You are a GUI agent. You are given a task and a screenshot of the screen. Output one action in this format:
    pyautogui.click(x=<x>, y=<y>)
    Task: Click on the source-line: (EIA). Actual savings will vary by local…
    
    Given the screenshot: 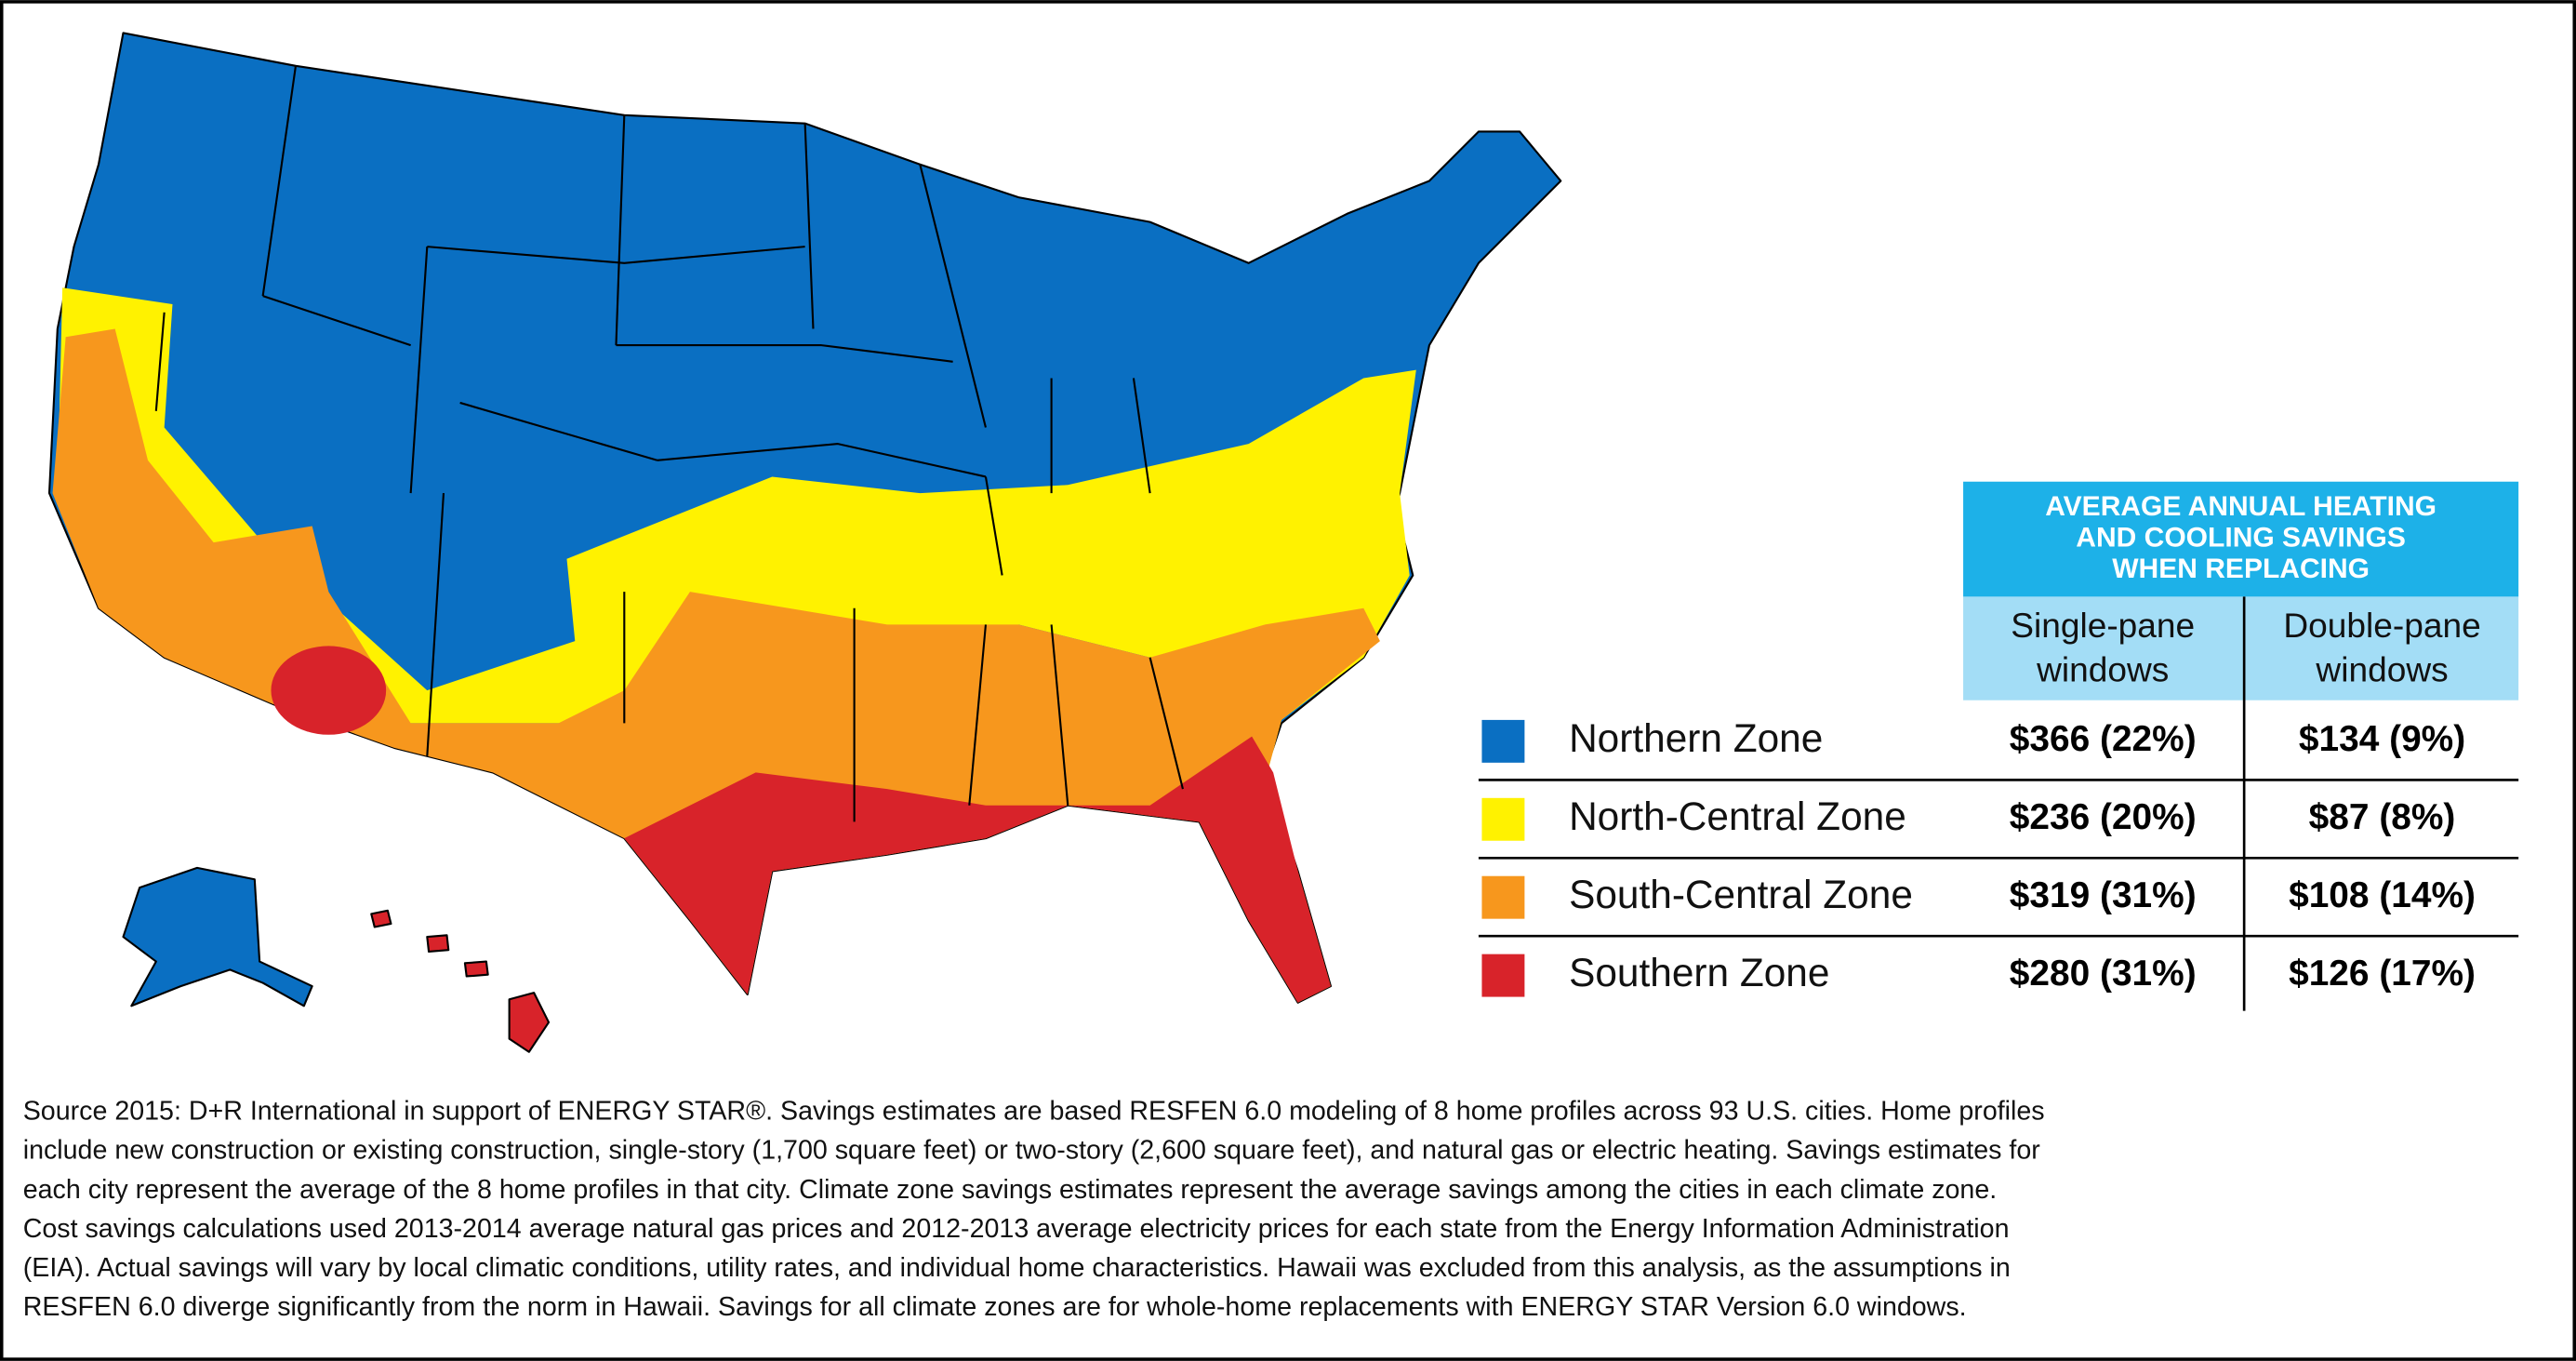 What is the action you would take?
    pyautogui.click(x=1017, y=1268)
    